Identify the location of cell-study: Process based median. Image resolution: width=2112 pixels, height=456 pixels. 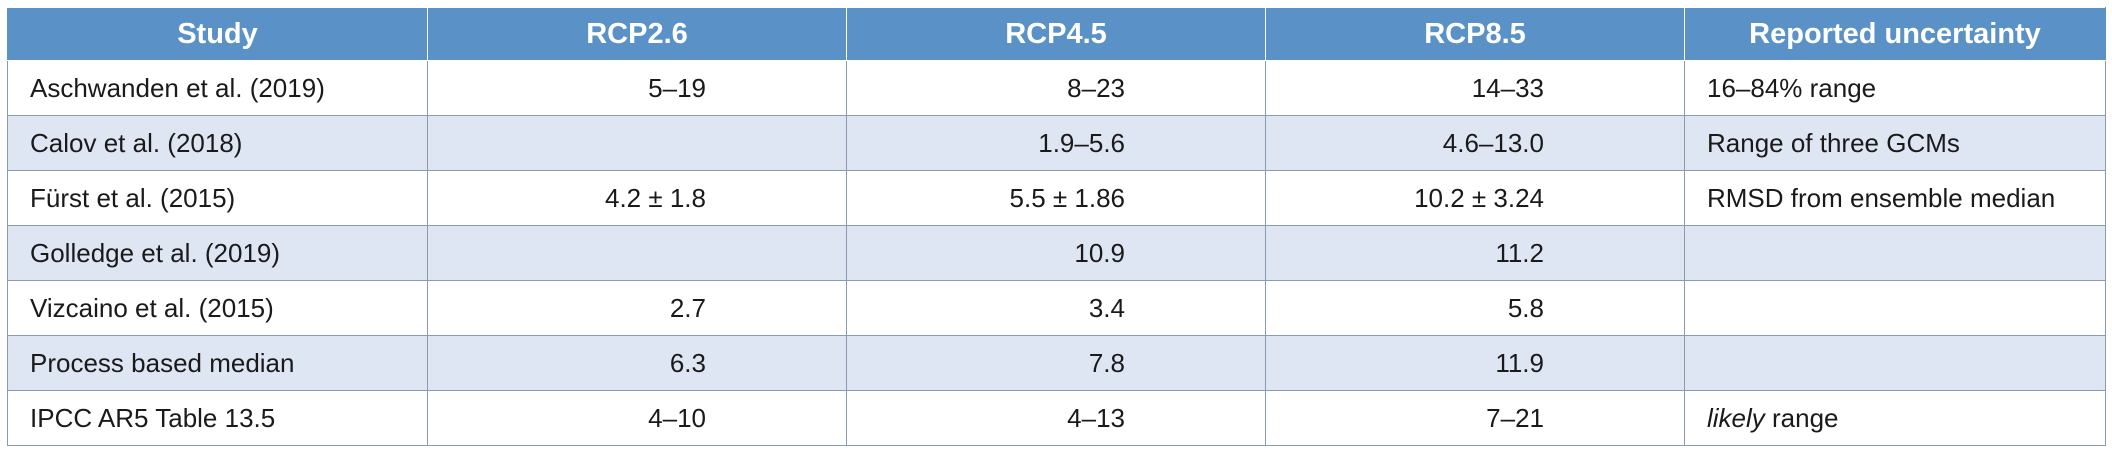
(217, 363).